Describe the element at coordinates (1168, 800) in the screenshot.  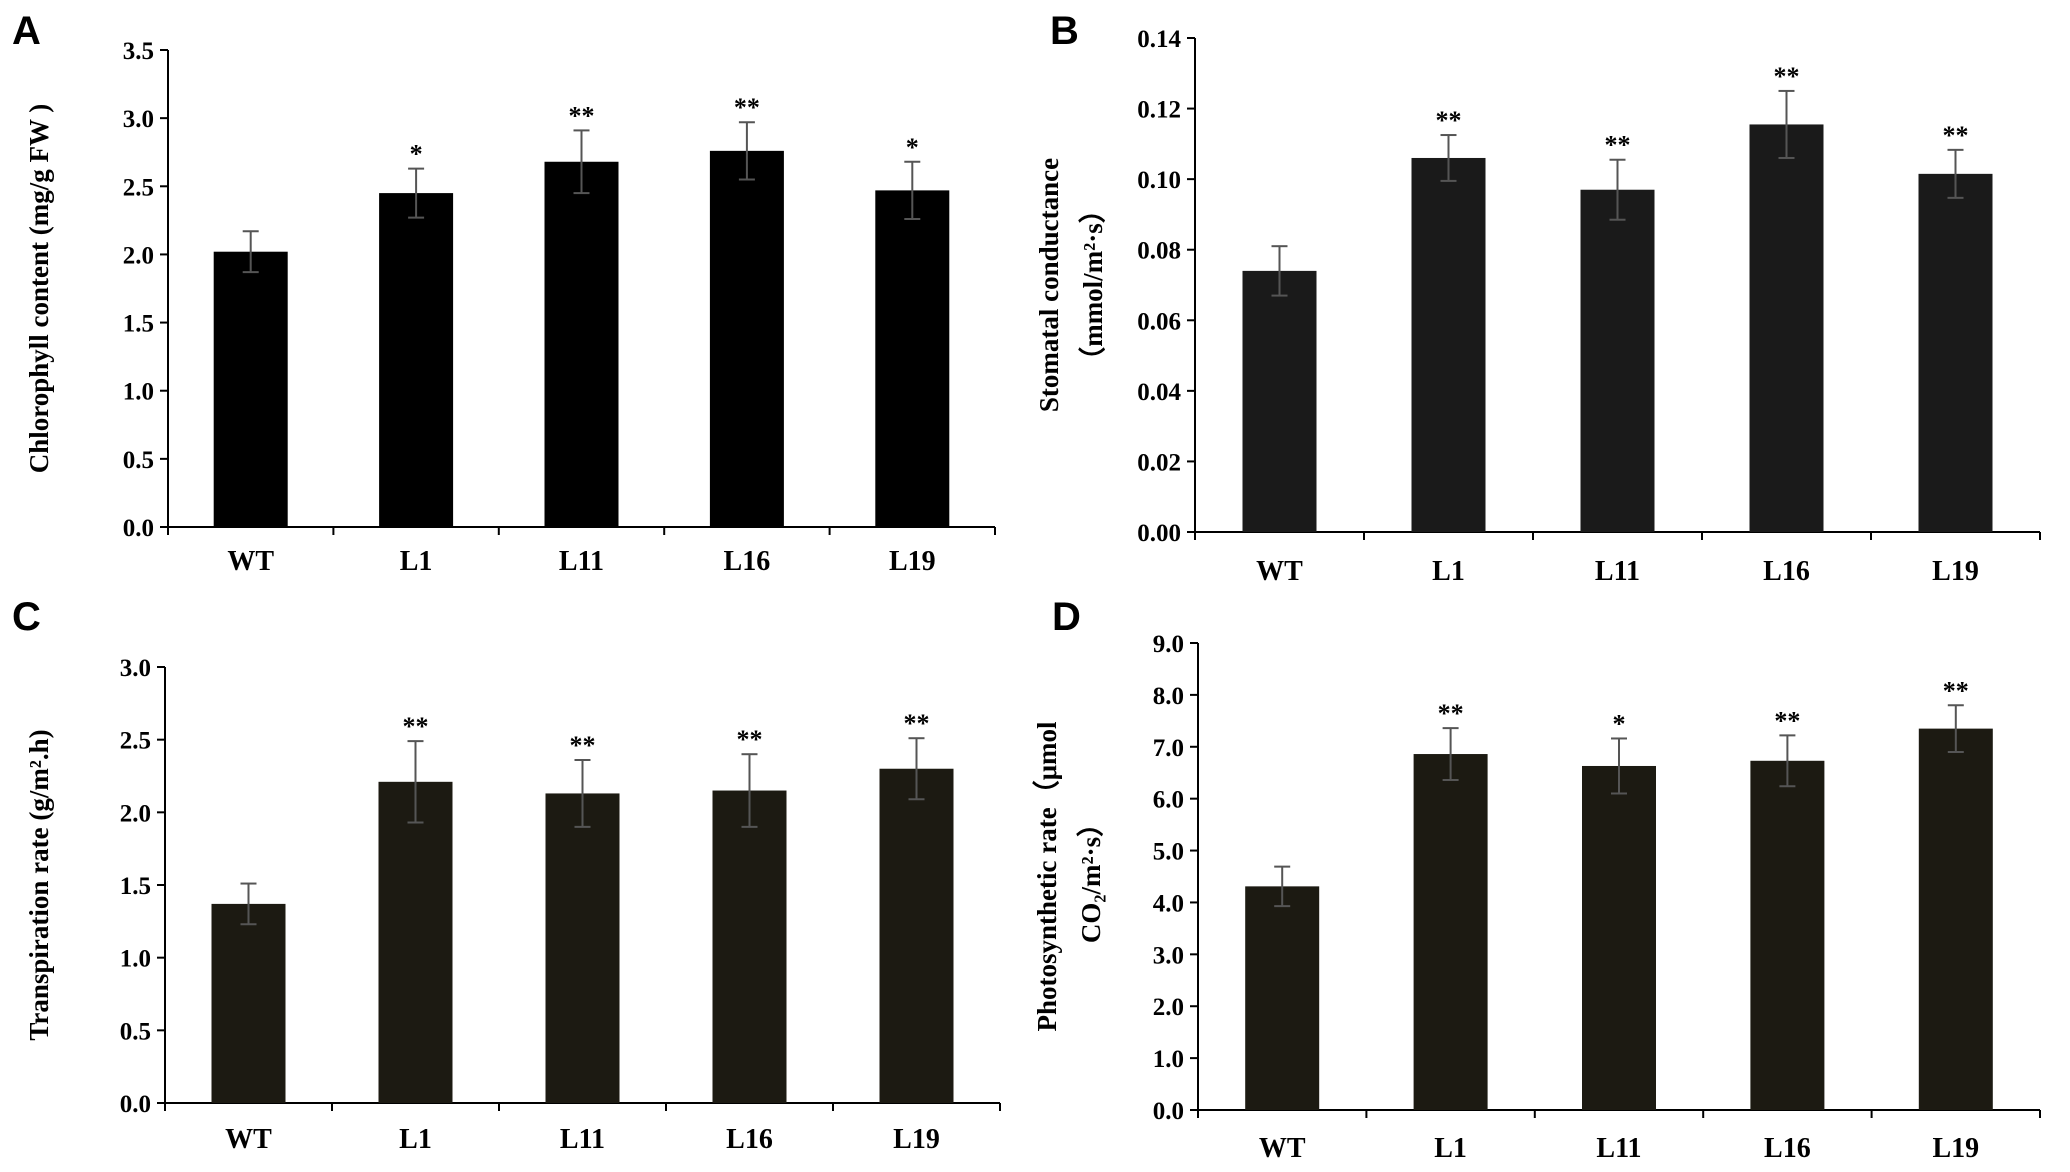
I see `y-tick-label: 6.0` at that location.